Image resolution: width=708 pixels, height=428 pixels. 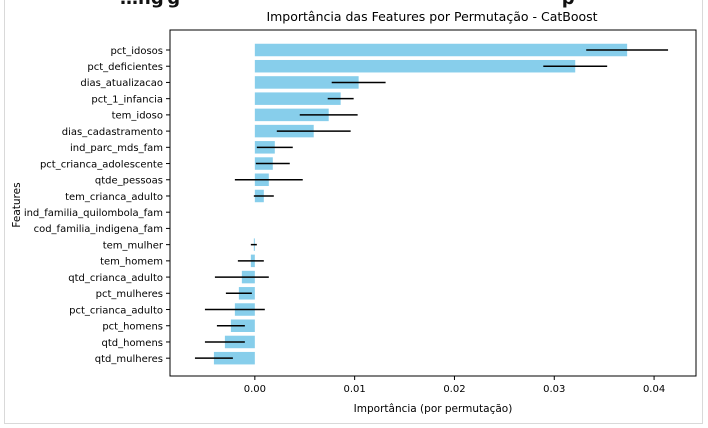 What do you see at coordinates (93, 213) in the screenshot?
I see `y-tick-label: ind_familia_quilombola_fam` at bounding box center [93, 213].